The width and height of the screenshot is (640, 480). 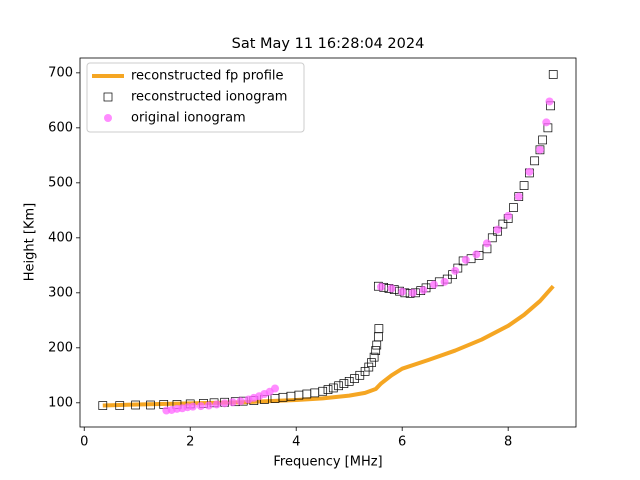 What do you see at coordinates (188, 118) in the screenshot?
I see `legend-label: original ionogram` at bounding box center [188, 118].